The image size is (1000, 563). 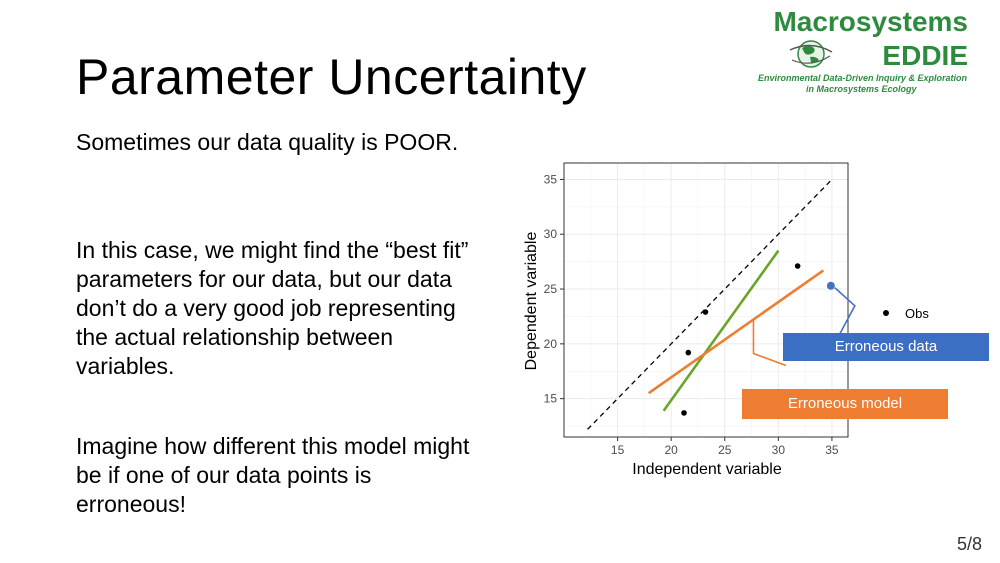 What do you see at coordinates (779, 450) in the screenshot?
I see `x-tick-label: 30` at bounding box center [779, 450].